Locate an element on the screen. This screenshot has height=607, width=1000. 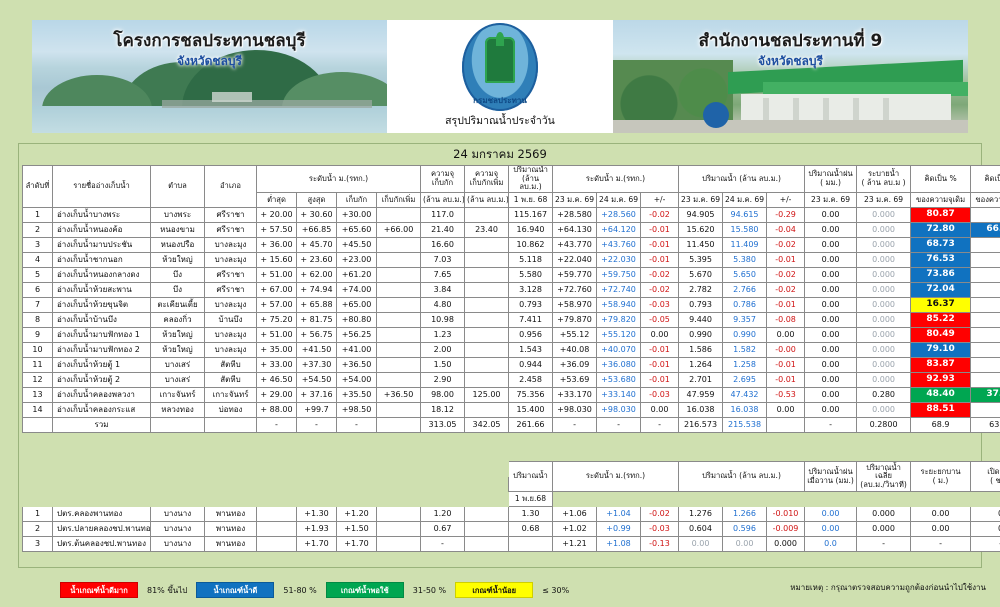
cell-level-storage: +41.00 is located at coordinates (356, 350).